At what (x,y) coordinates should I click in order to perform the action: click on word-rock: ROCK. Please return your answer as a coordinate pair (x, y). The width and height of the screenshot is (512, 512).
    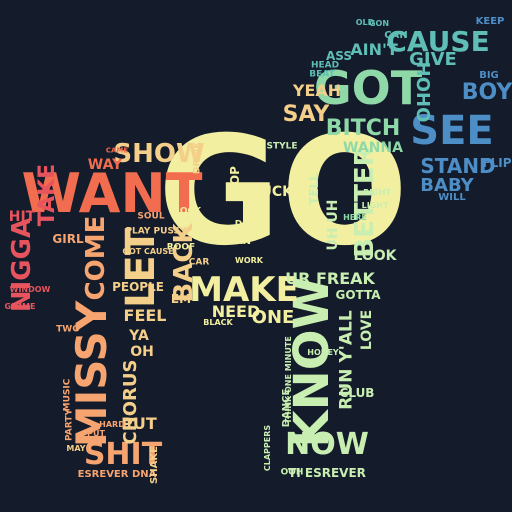
    Looking at the image, I should click on (187, 211).